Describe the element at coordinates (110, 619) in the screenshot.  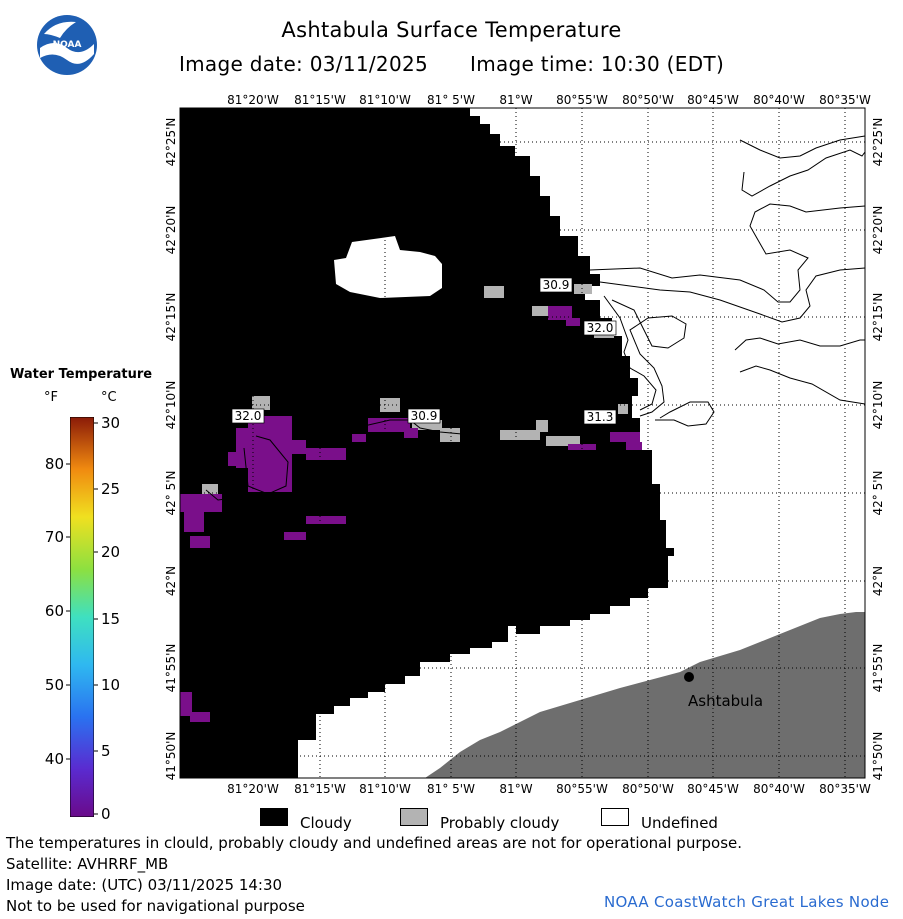
I see `colorbar-c-tick: 15` at that location.